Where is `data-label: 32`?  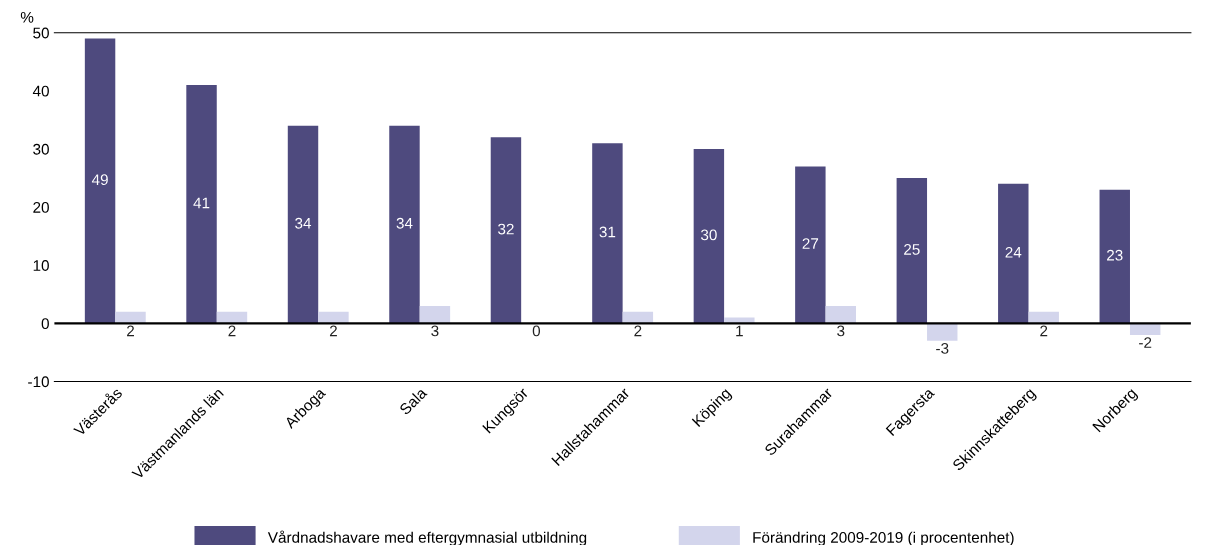 data-label: 32 is located at coordinates (506, 229).